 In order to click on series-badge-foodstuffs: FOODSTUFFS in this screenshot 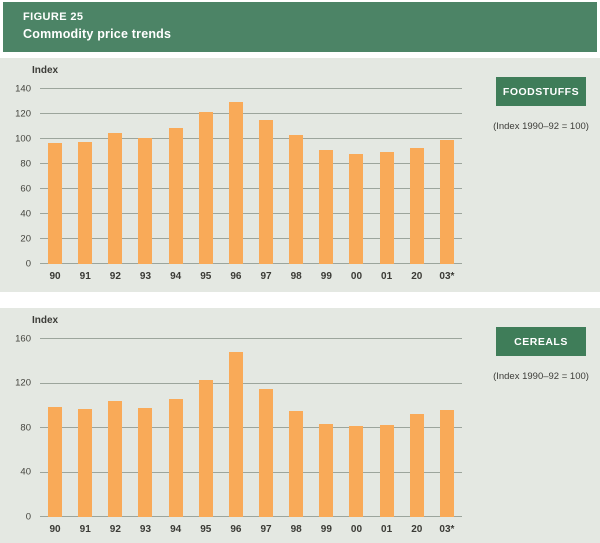, I will do `click(541, 91)`.